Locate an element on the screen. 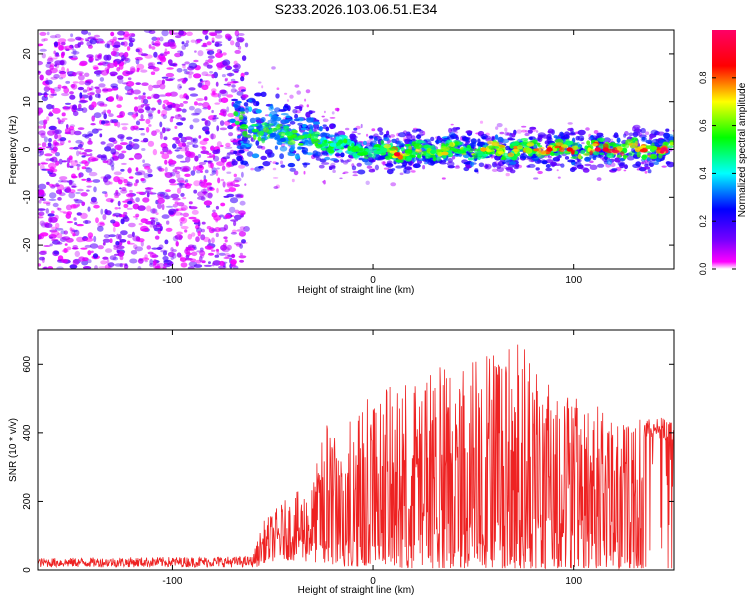 The width and height of the screenshot is (750, 600). spectrogram-x-label: Height of straight line (km) is located at coordinates (356, 290).